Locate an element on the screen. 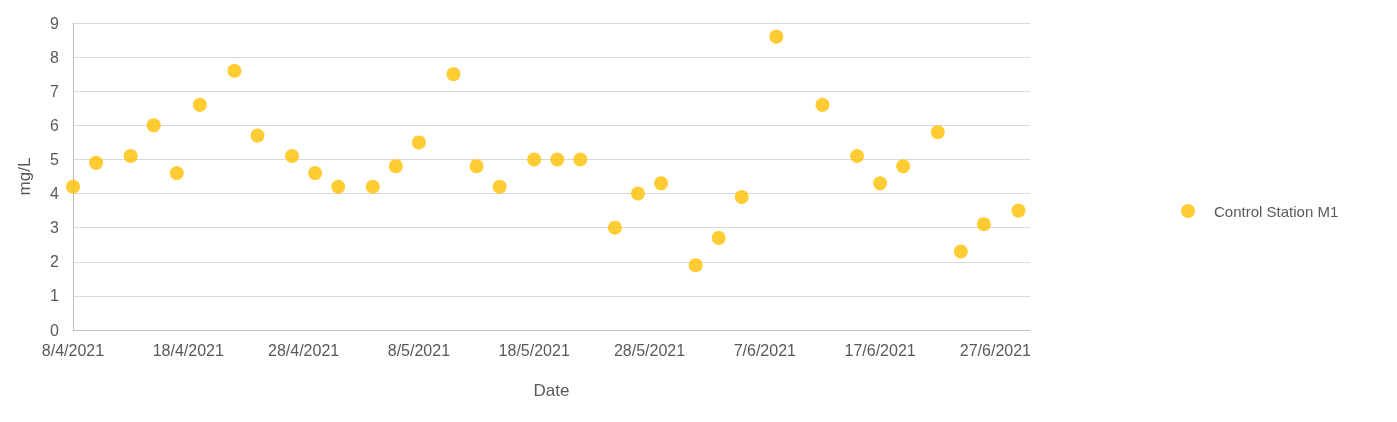 This screenshot has height=422, width=1397. legend-label: Control Station M1 is located at coordinates (1276, 211).